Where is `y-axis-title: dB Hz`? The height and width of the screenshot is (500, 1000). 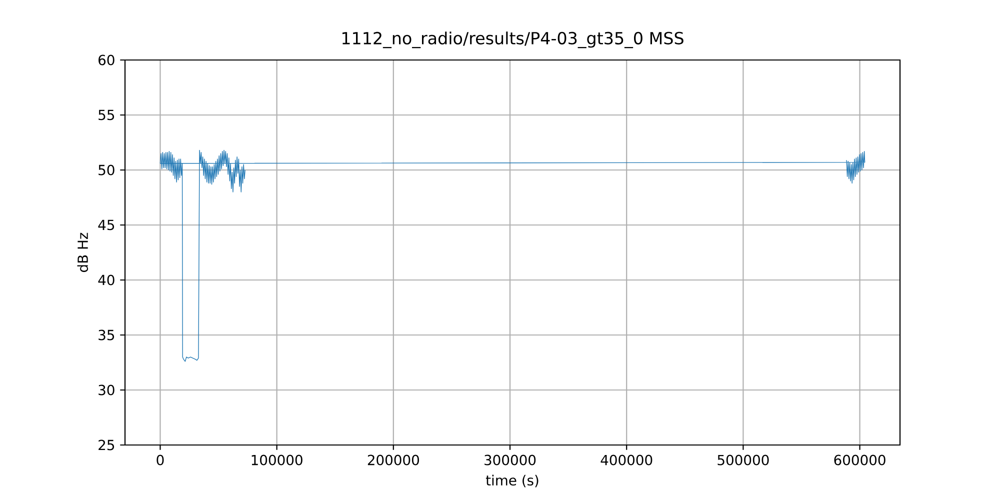
y-axis-title: dB Hz is located at coordinates (82, 252).